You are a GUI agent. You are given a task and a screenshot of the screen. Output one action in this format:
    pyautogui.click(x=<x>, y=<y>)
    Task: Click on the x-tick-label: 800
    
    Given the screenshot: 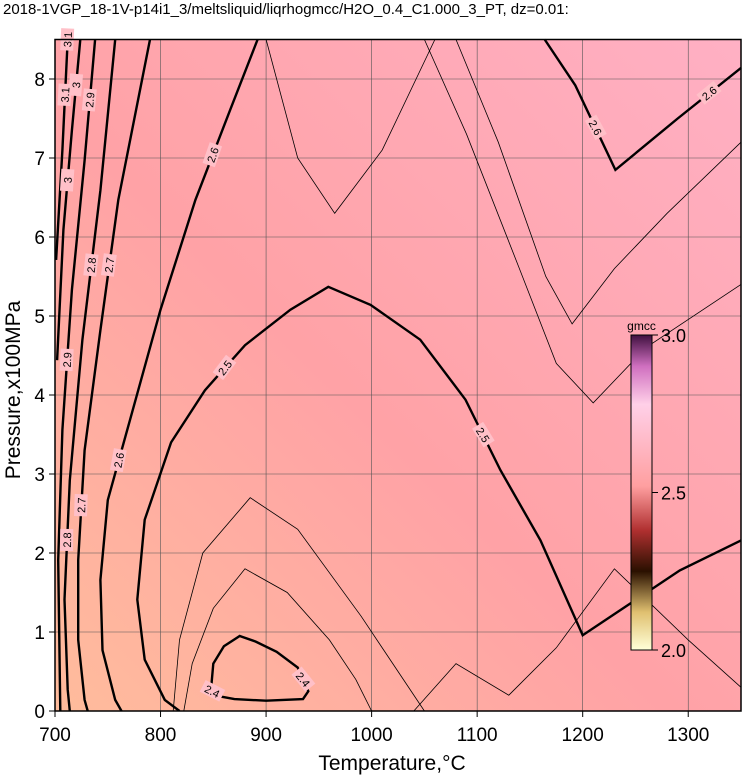 What is the action you would take?
    pyautogui.click(x=161, y=735)
    